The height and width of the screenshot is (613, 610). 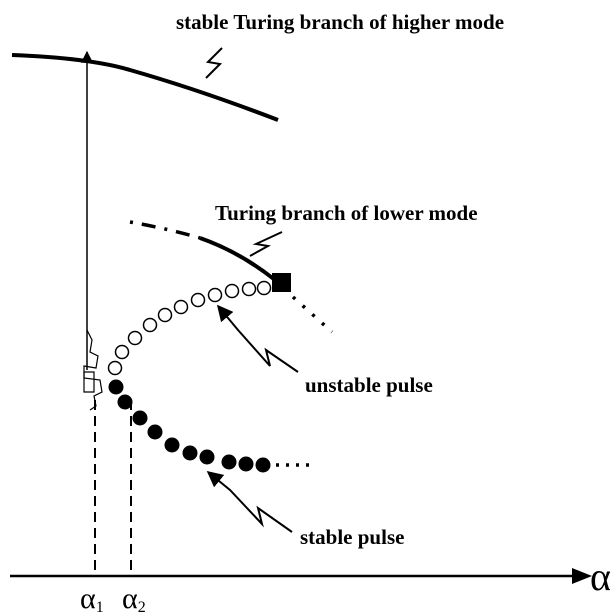 I want to click on unstable-arrow, so click(x=257, y=338).